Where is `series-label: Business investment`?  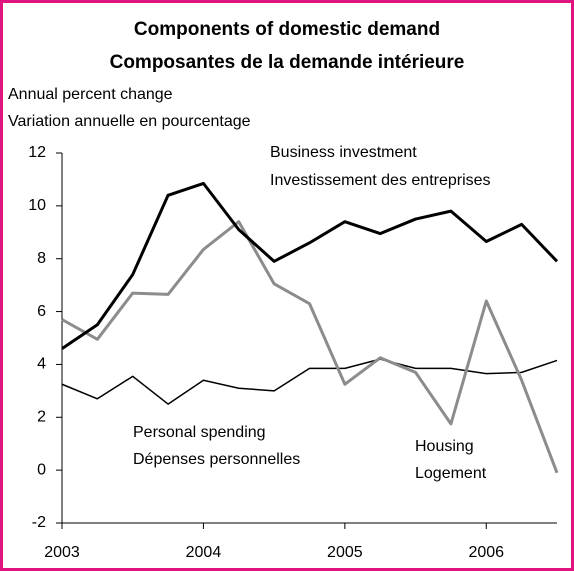
series-label: Business investment is located at coordinates (343, 152).